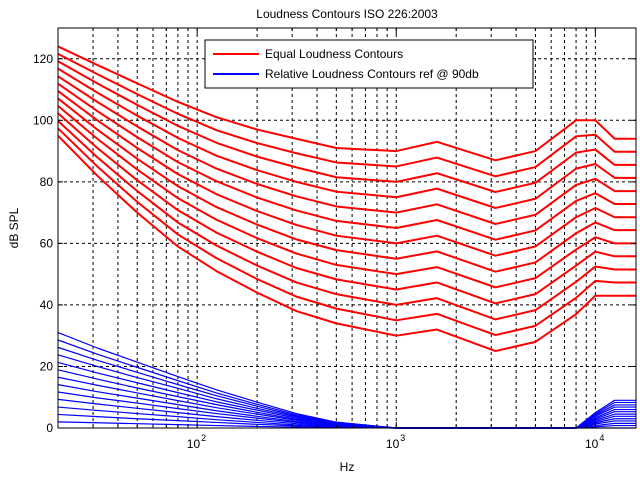 The image size is (640, 480). Describe the element at coordinates (402, 438) in the screenshot. I see `x-tick-exponent: 3` at that location.